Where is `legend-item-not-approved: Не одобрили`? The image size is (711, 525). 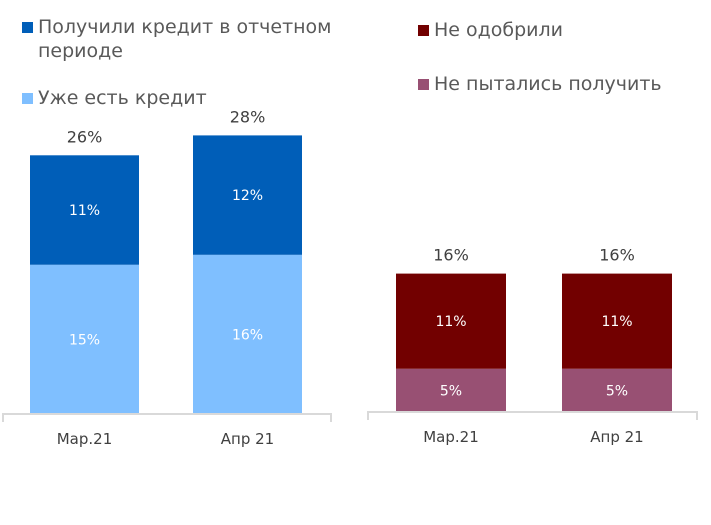 legend-item-not-approved: Не одобрили is located at coordinates (490, 30).